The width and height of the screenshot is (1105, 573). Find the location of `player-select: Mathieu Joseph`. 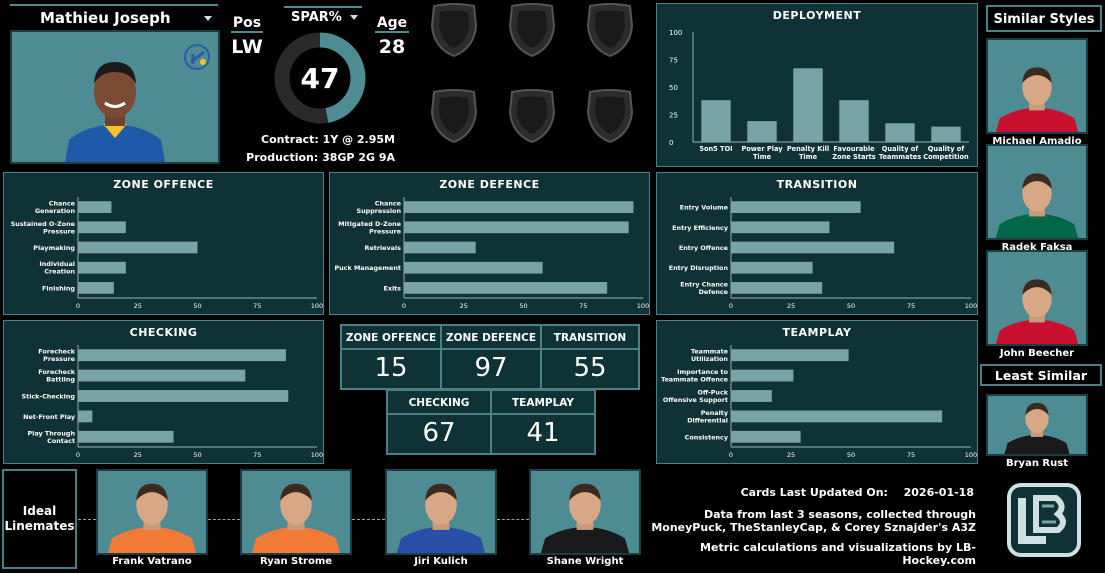

player-select: Mathieu Joseph is located at coordinates (114, 17).